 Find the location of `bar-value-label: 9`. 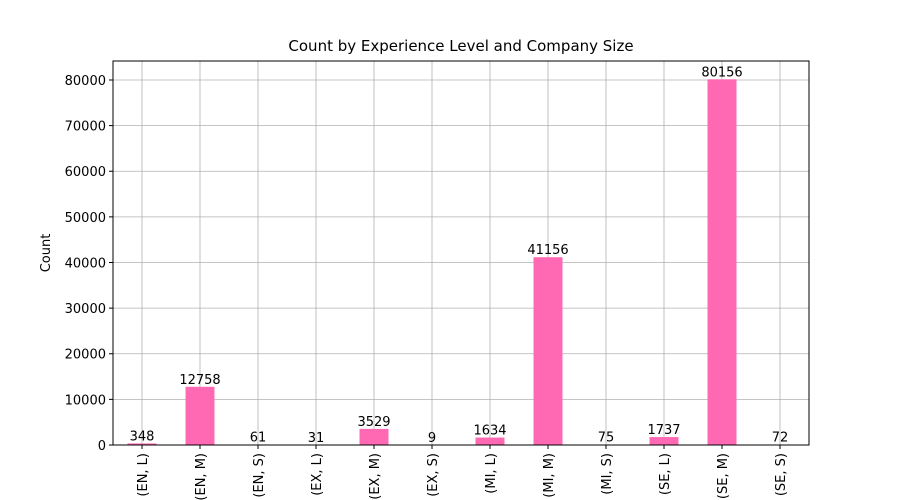

bar-value-label: 9 is located at coordinates (432, 438).